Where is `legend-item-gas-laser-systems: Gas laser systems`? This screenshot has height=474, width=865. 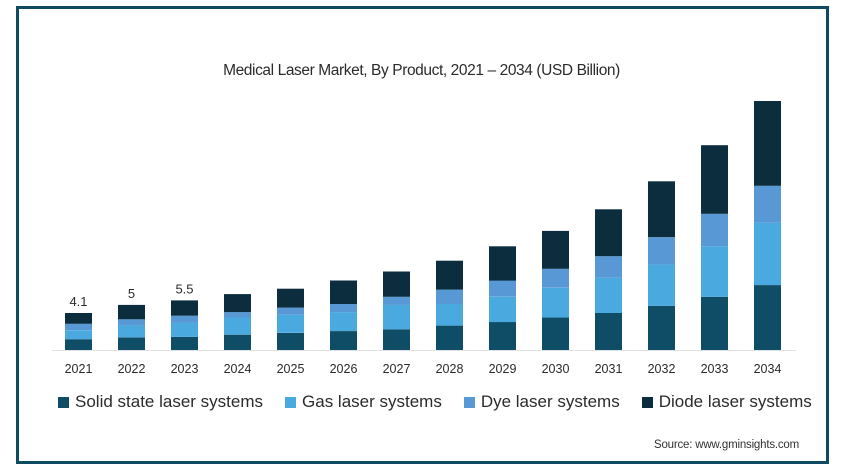 legend-item-gas-laser-systems: Gas laser systems is located at coordinates (363, 402).